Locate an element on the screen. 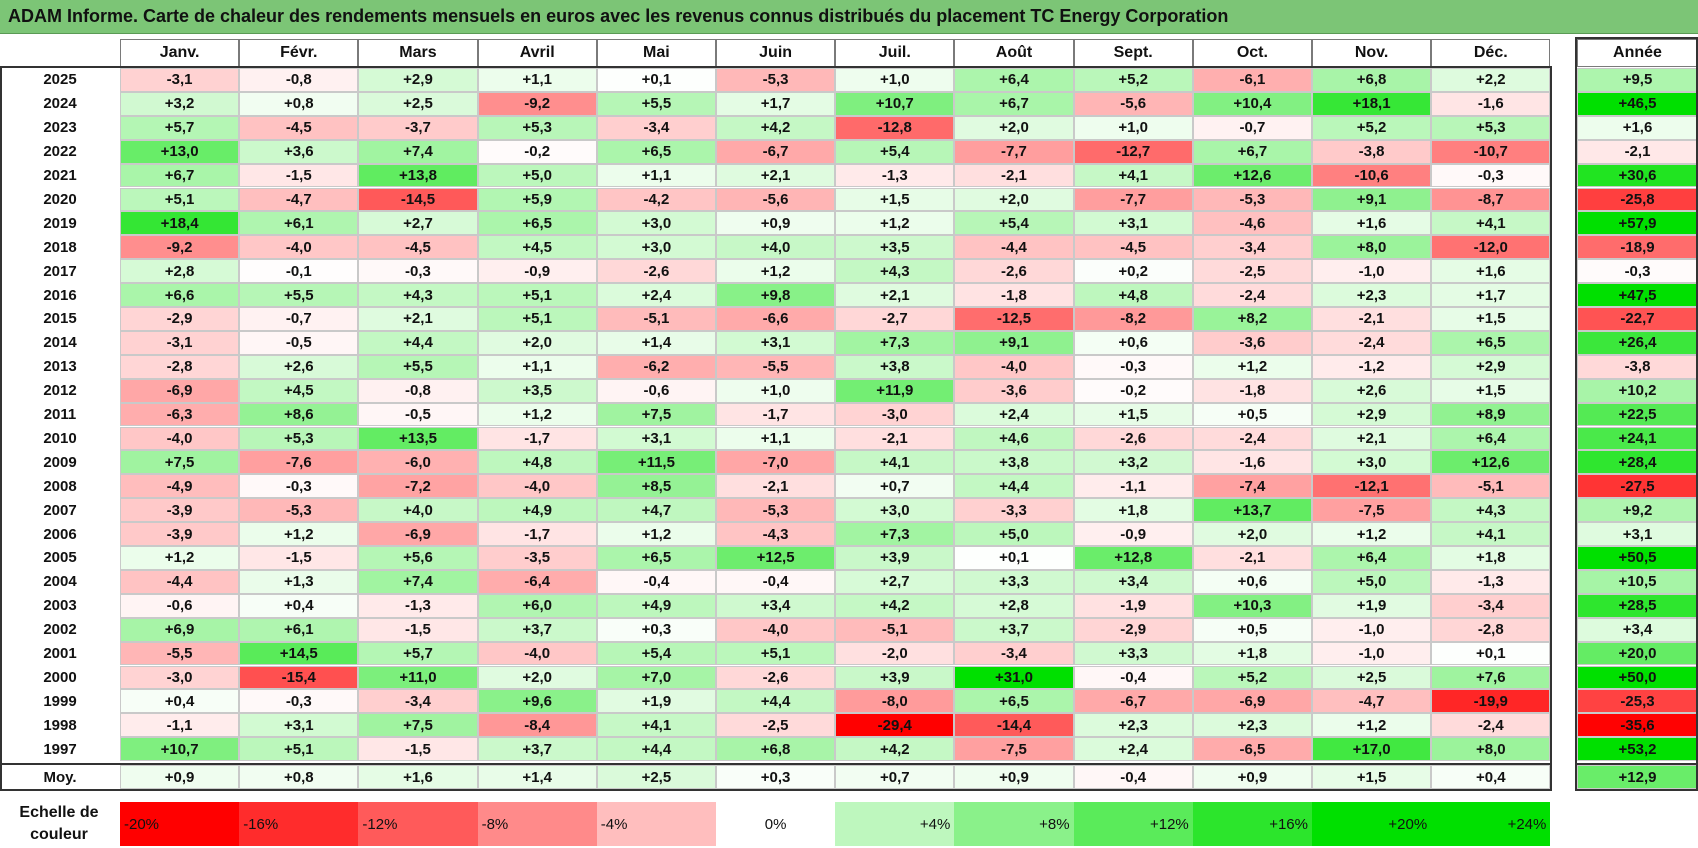  legend-swatch: +8% is located at coordinates (1014, 824).